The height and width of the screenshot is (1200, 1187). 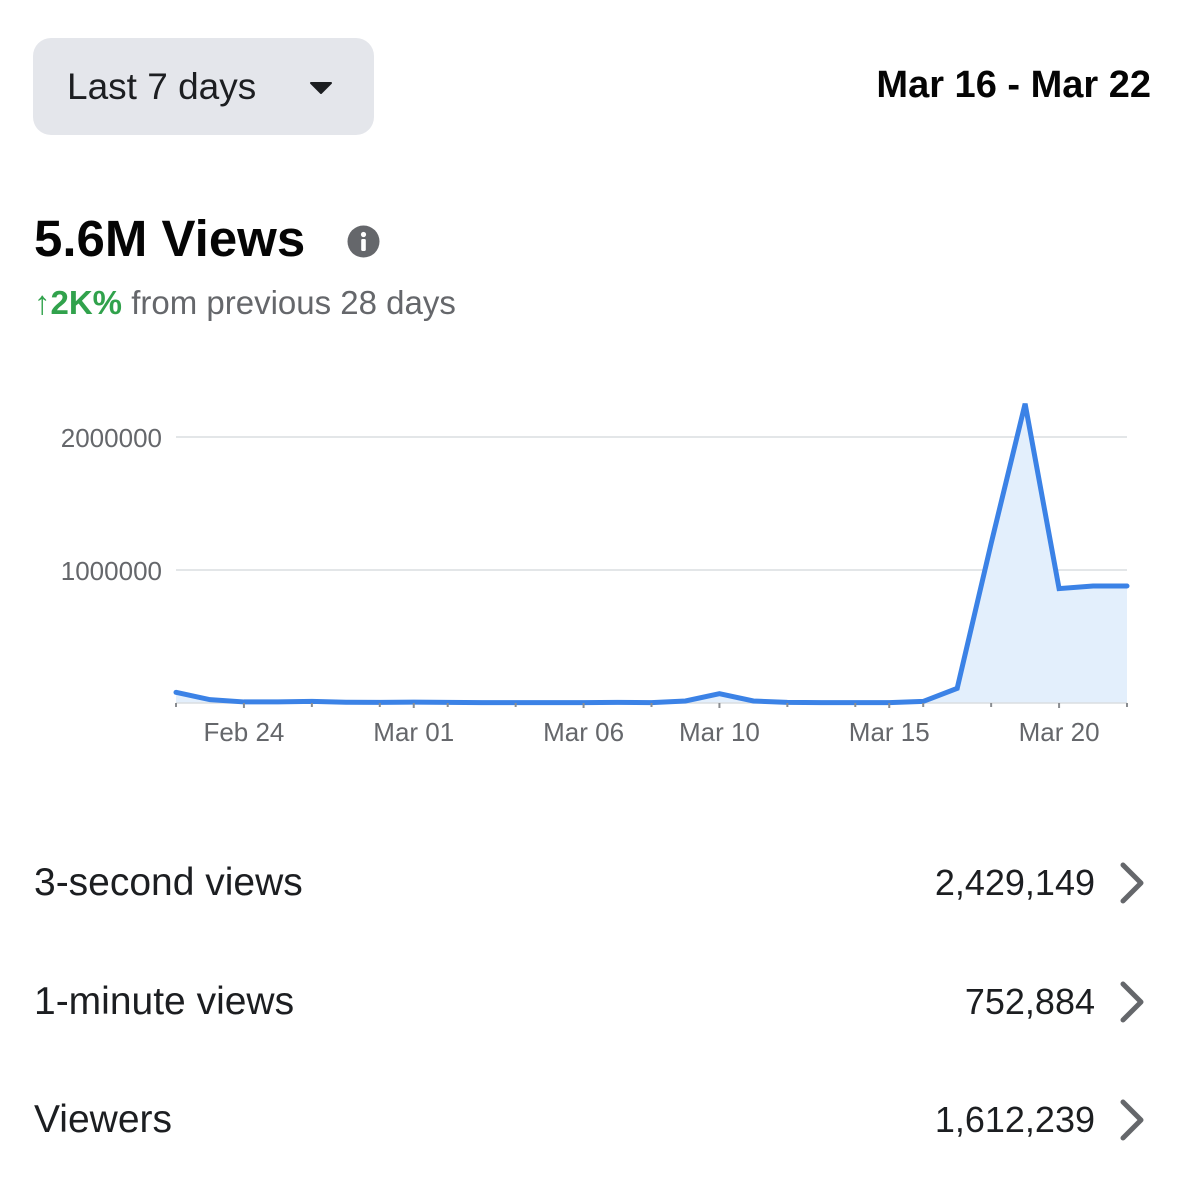 I want to click on metric-value: 752,884, so click(x=1029, y=1001).